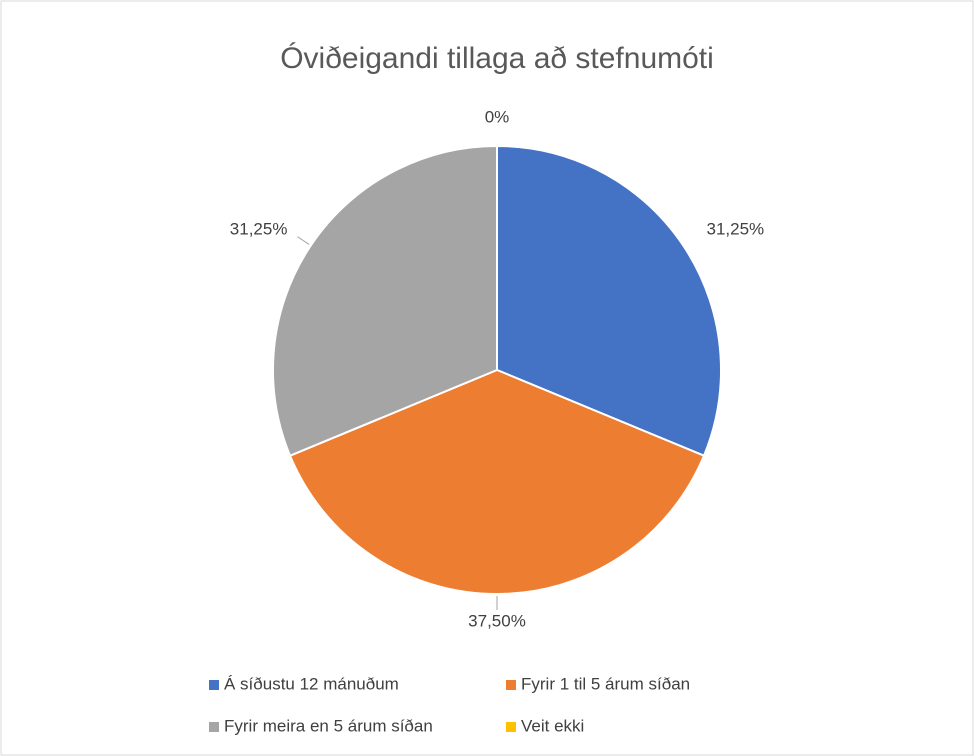 Image resolution: width=974 pixels, height=756 pixels. What do you see at coordinates (497, 116) in the screenshot?
I see `data-label: 0%` at bounding box center [497, 116].